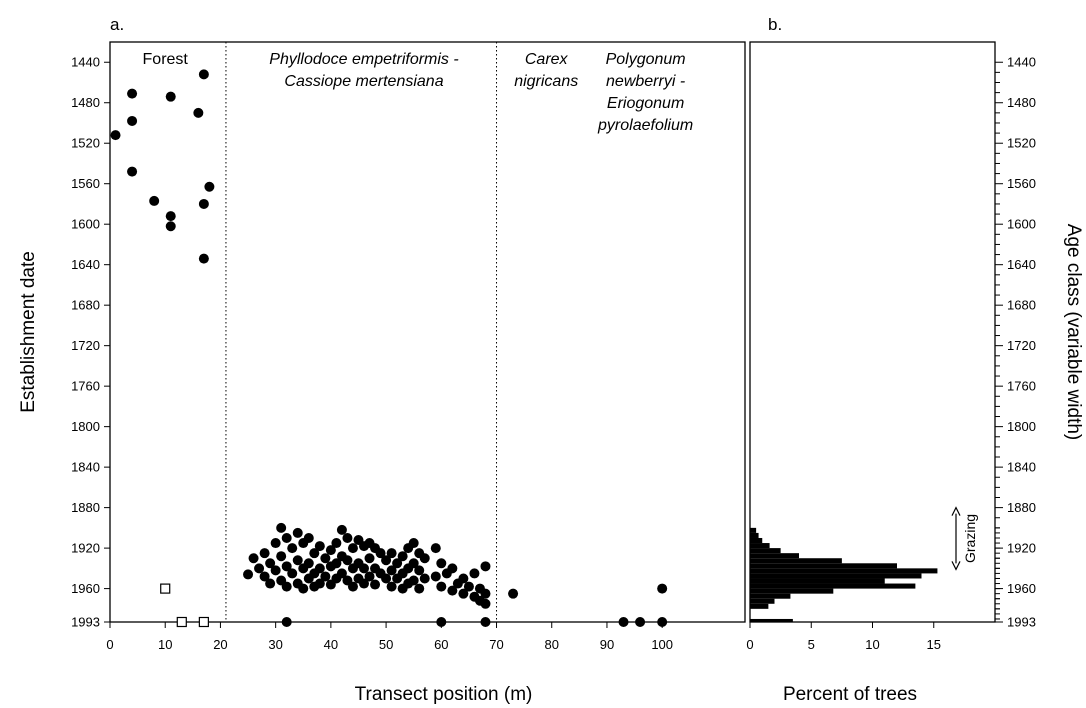  Describe the element at coordinates (496, 644) in the screenshot. I see `x-tick-label: 70` at that location.